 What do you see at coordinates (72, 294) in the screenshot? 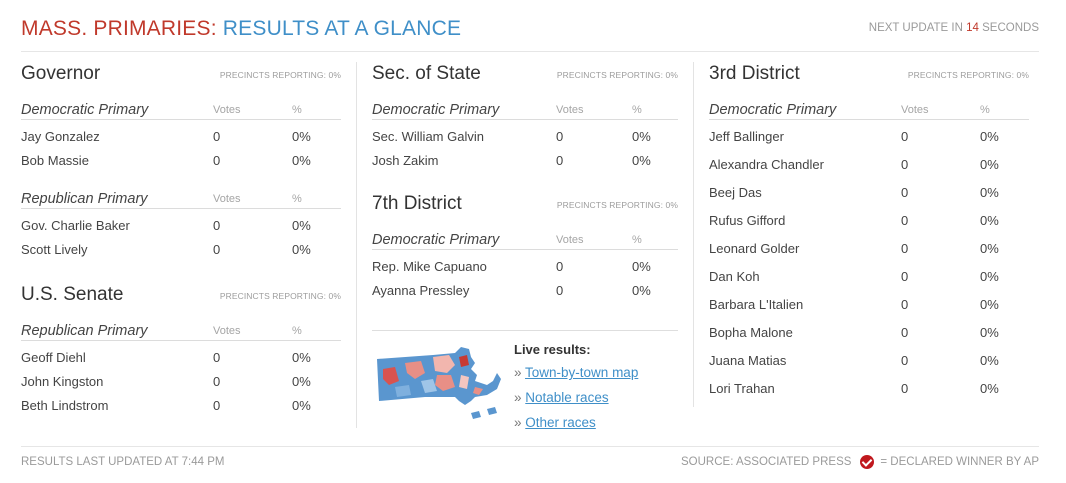
I see `race-title: U.S. Senate` at bounding box center [72, 294].